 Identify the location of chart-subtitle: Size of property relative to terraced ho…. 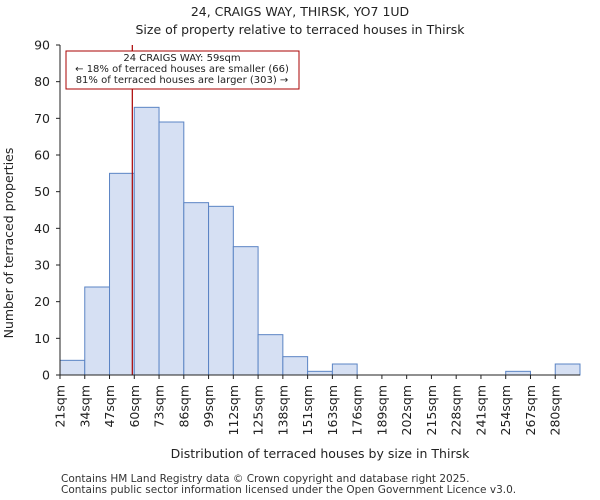
(300, 29).